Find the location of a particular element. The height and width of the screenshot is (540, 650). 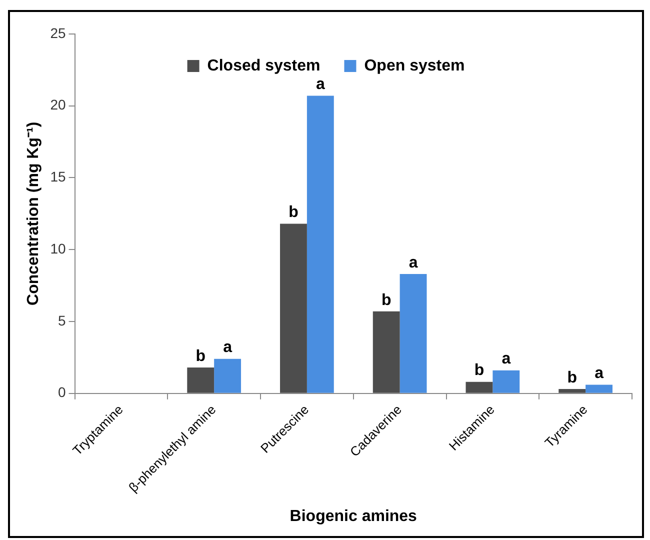

y-axis-title: Concentration (mg Kg⁻¹) is located at coordinates (33, 214).